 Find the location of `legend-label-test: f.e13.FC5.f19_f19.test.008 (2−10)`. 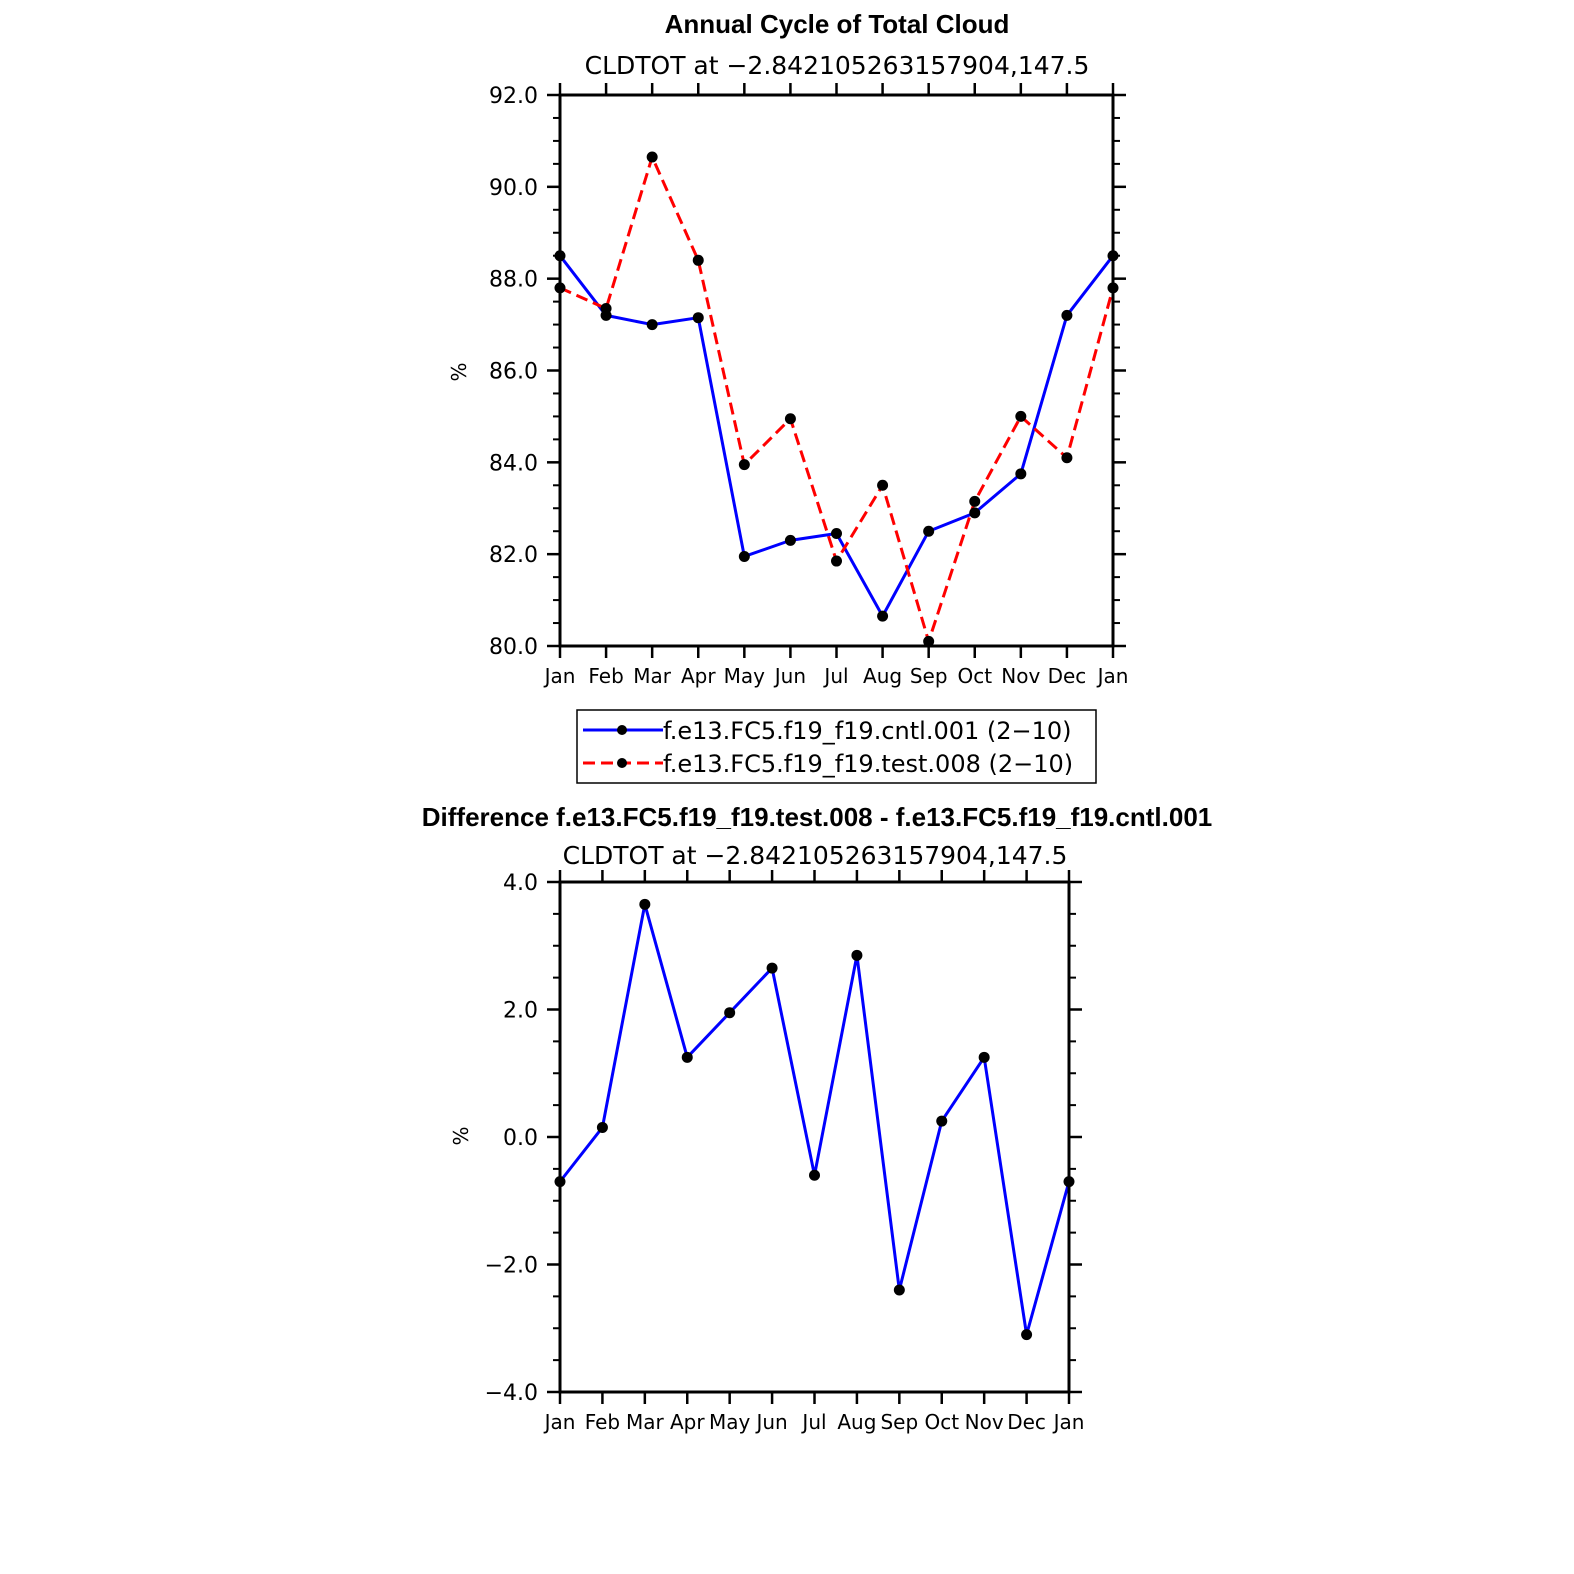

legend-label-test: f.e13.FC5.f19_f19.test.008 (2−10) is located at coordinates (868, 764).